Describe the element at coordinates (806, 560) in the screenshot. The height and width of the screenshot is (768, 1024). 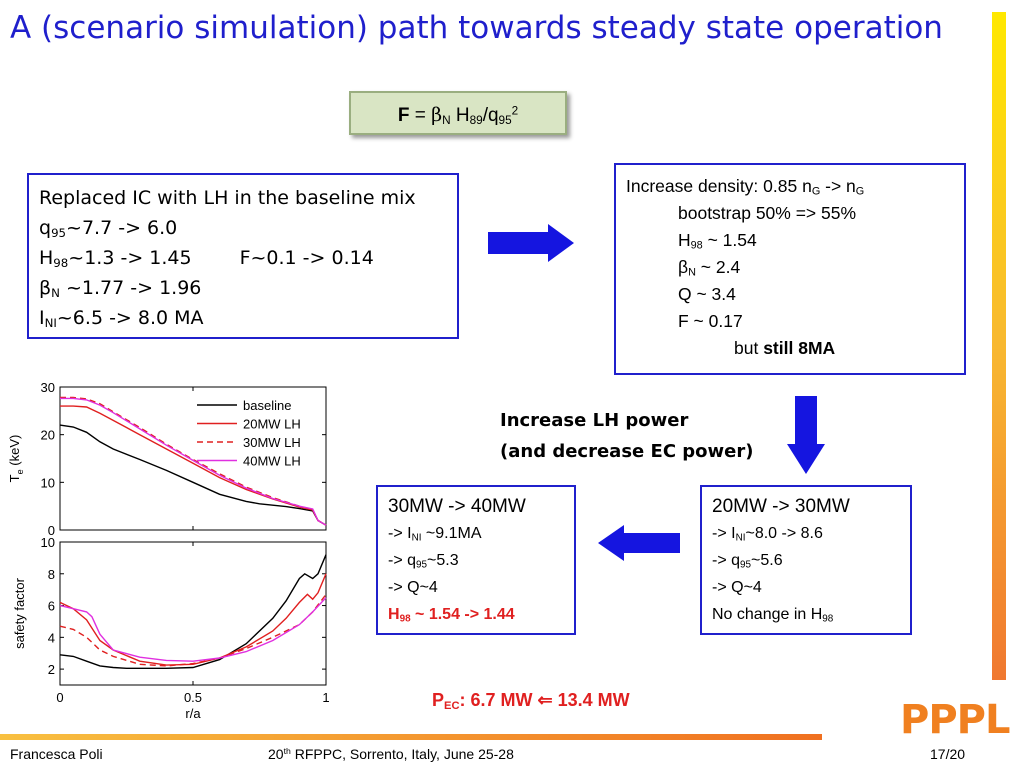
I see `box30-q-line: -> q95~5.6` at that location.